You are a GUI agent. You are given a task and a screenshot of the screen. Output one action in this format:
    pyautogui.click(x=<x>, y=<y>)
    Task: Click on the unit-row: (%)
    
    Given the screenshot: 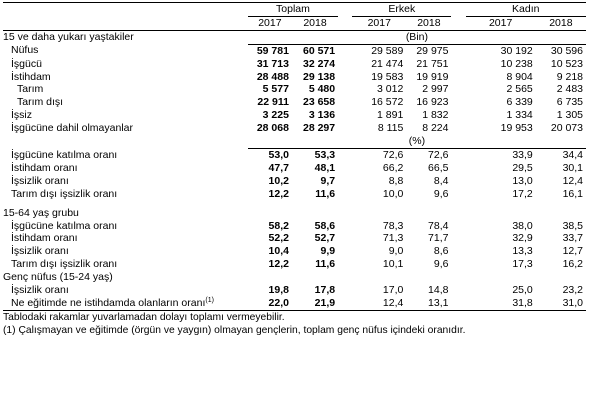 What is the action you would take?
    pyautogui.click(x=294, y=142)
    